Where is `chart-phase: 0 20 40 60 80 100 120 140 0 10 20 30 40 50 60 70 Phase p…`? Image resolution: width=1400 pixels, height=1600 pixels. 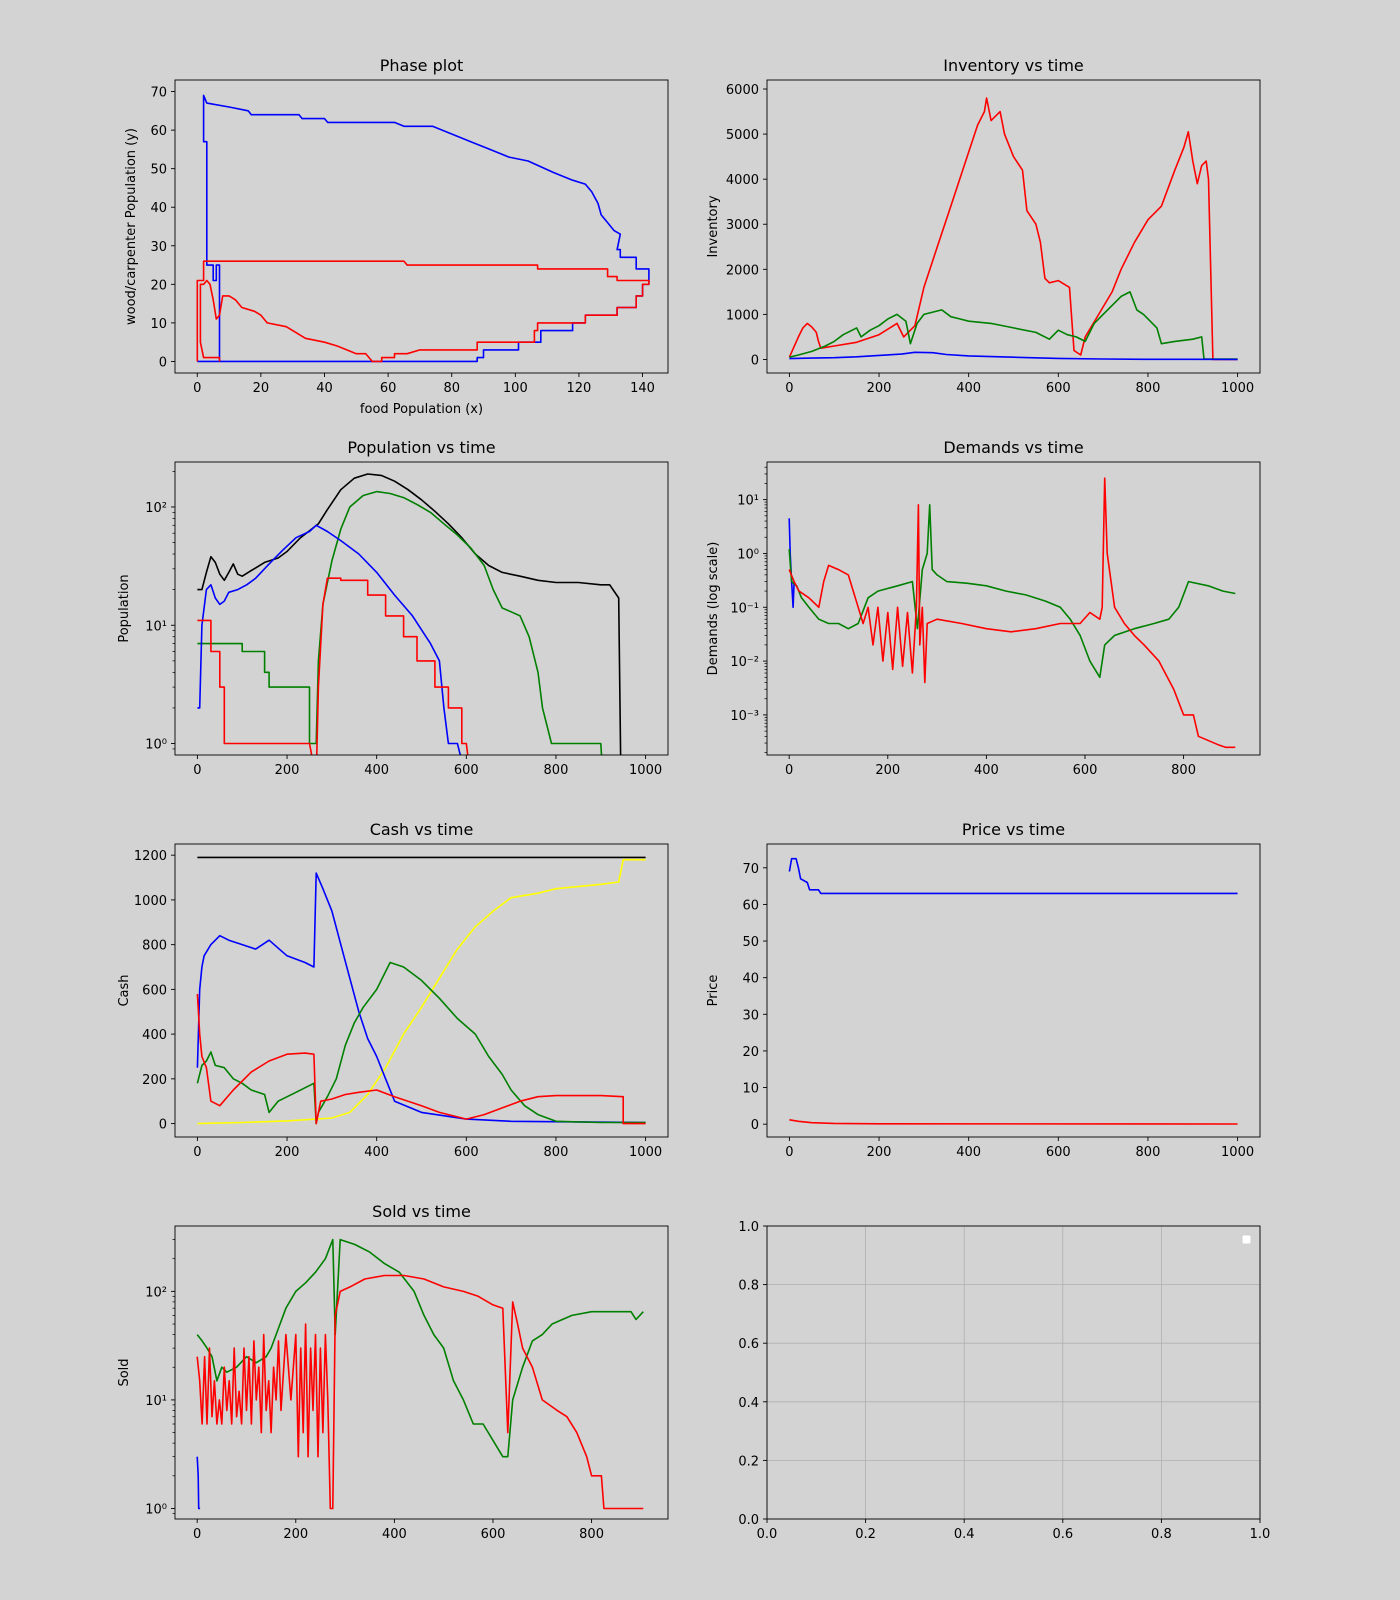
chart-phase: 0 20 40 60 80 100 120 140 0 10 20 30 40 50 60 70 Phase p… is located at coordinates (396, 236).